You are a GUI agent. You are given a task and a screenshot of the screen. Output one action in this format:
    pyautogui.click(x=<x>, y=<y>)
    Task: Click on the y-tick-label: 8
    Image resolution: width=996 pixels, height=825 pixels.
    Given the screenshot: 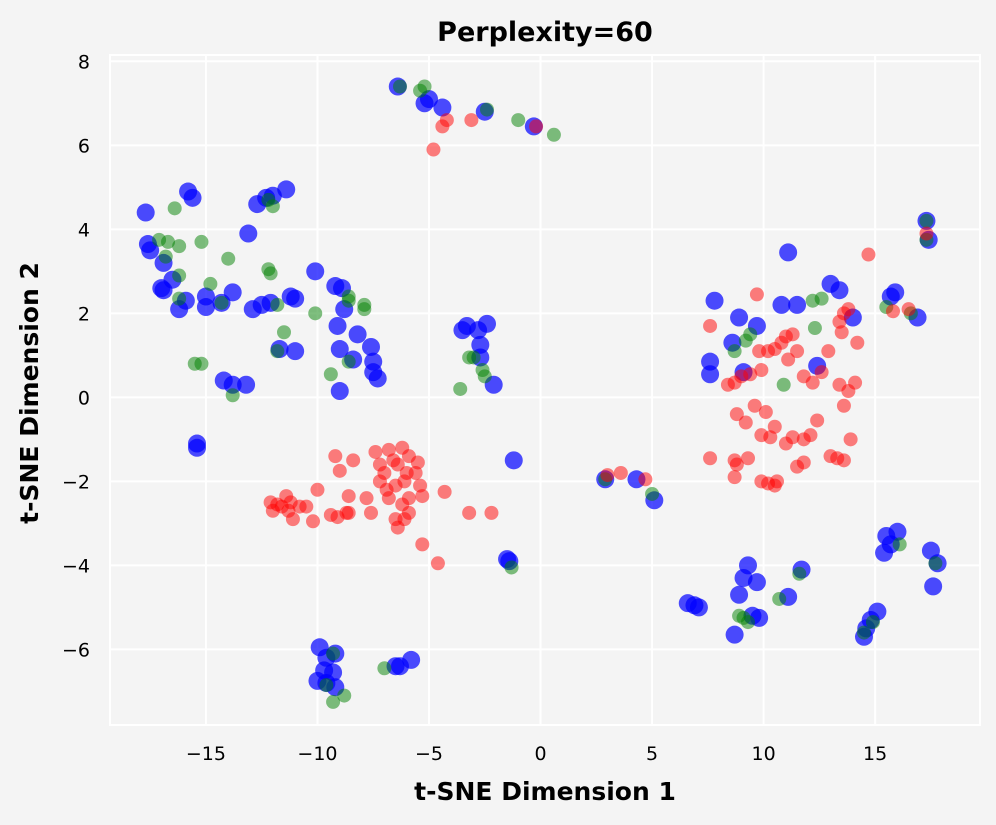 What is the action you would take?
    pyautogui.click(x=84, y=62)
    